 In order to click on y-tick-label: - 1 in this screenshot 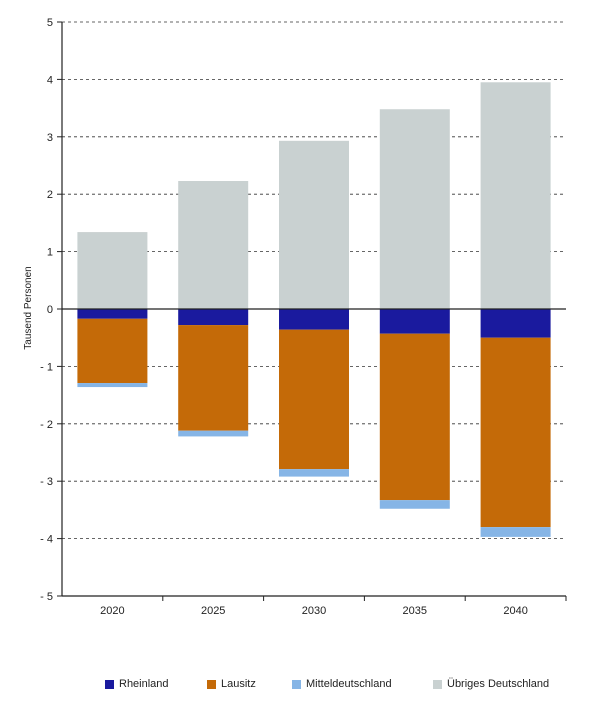, I will do `click(46, 367)`.